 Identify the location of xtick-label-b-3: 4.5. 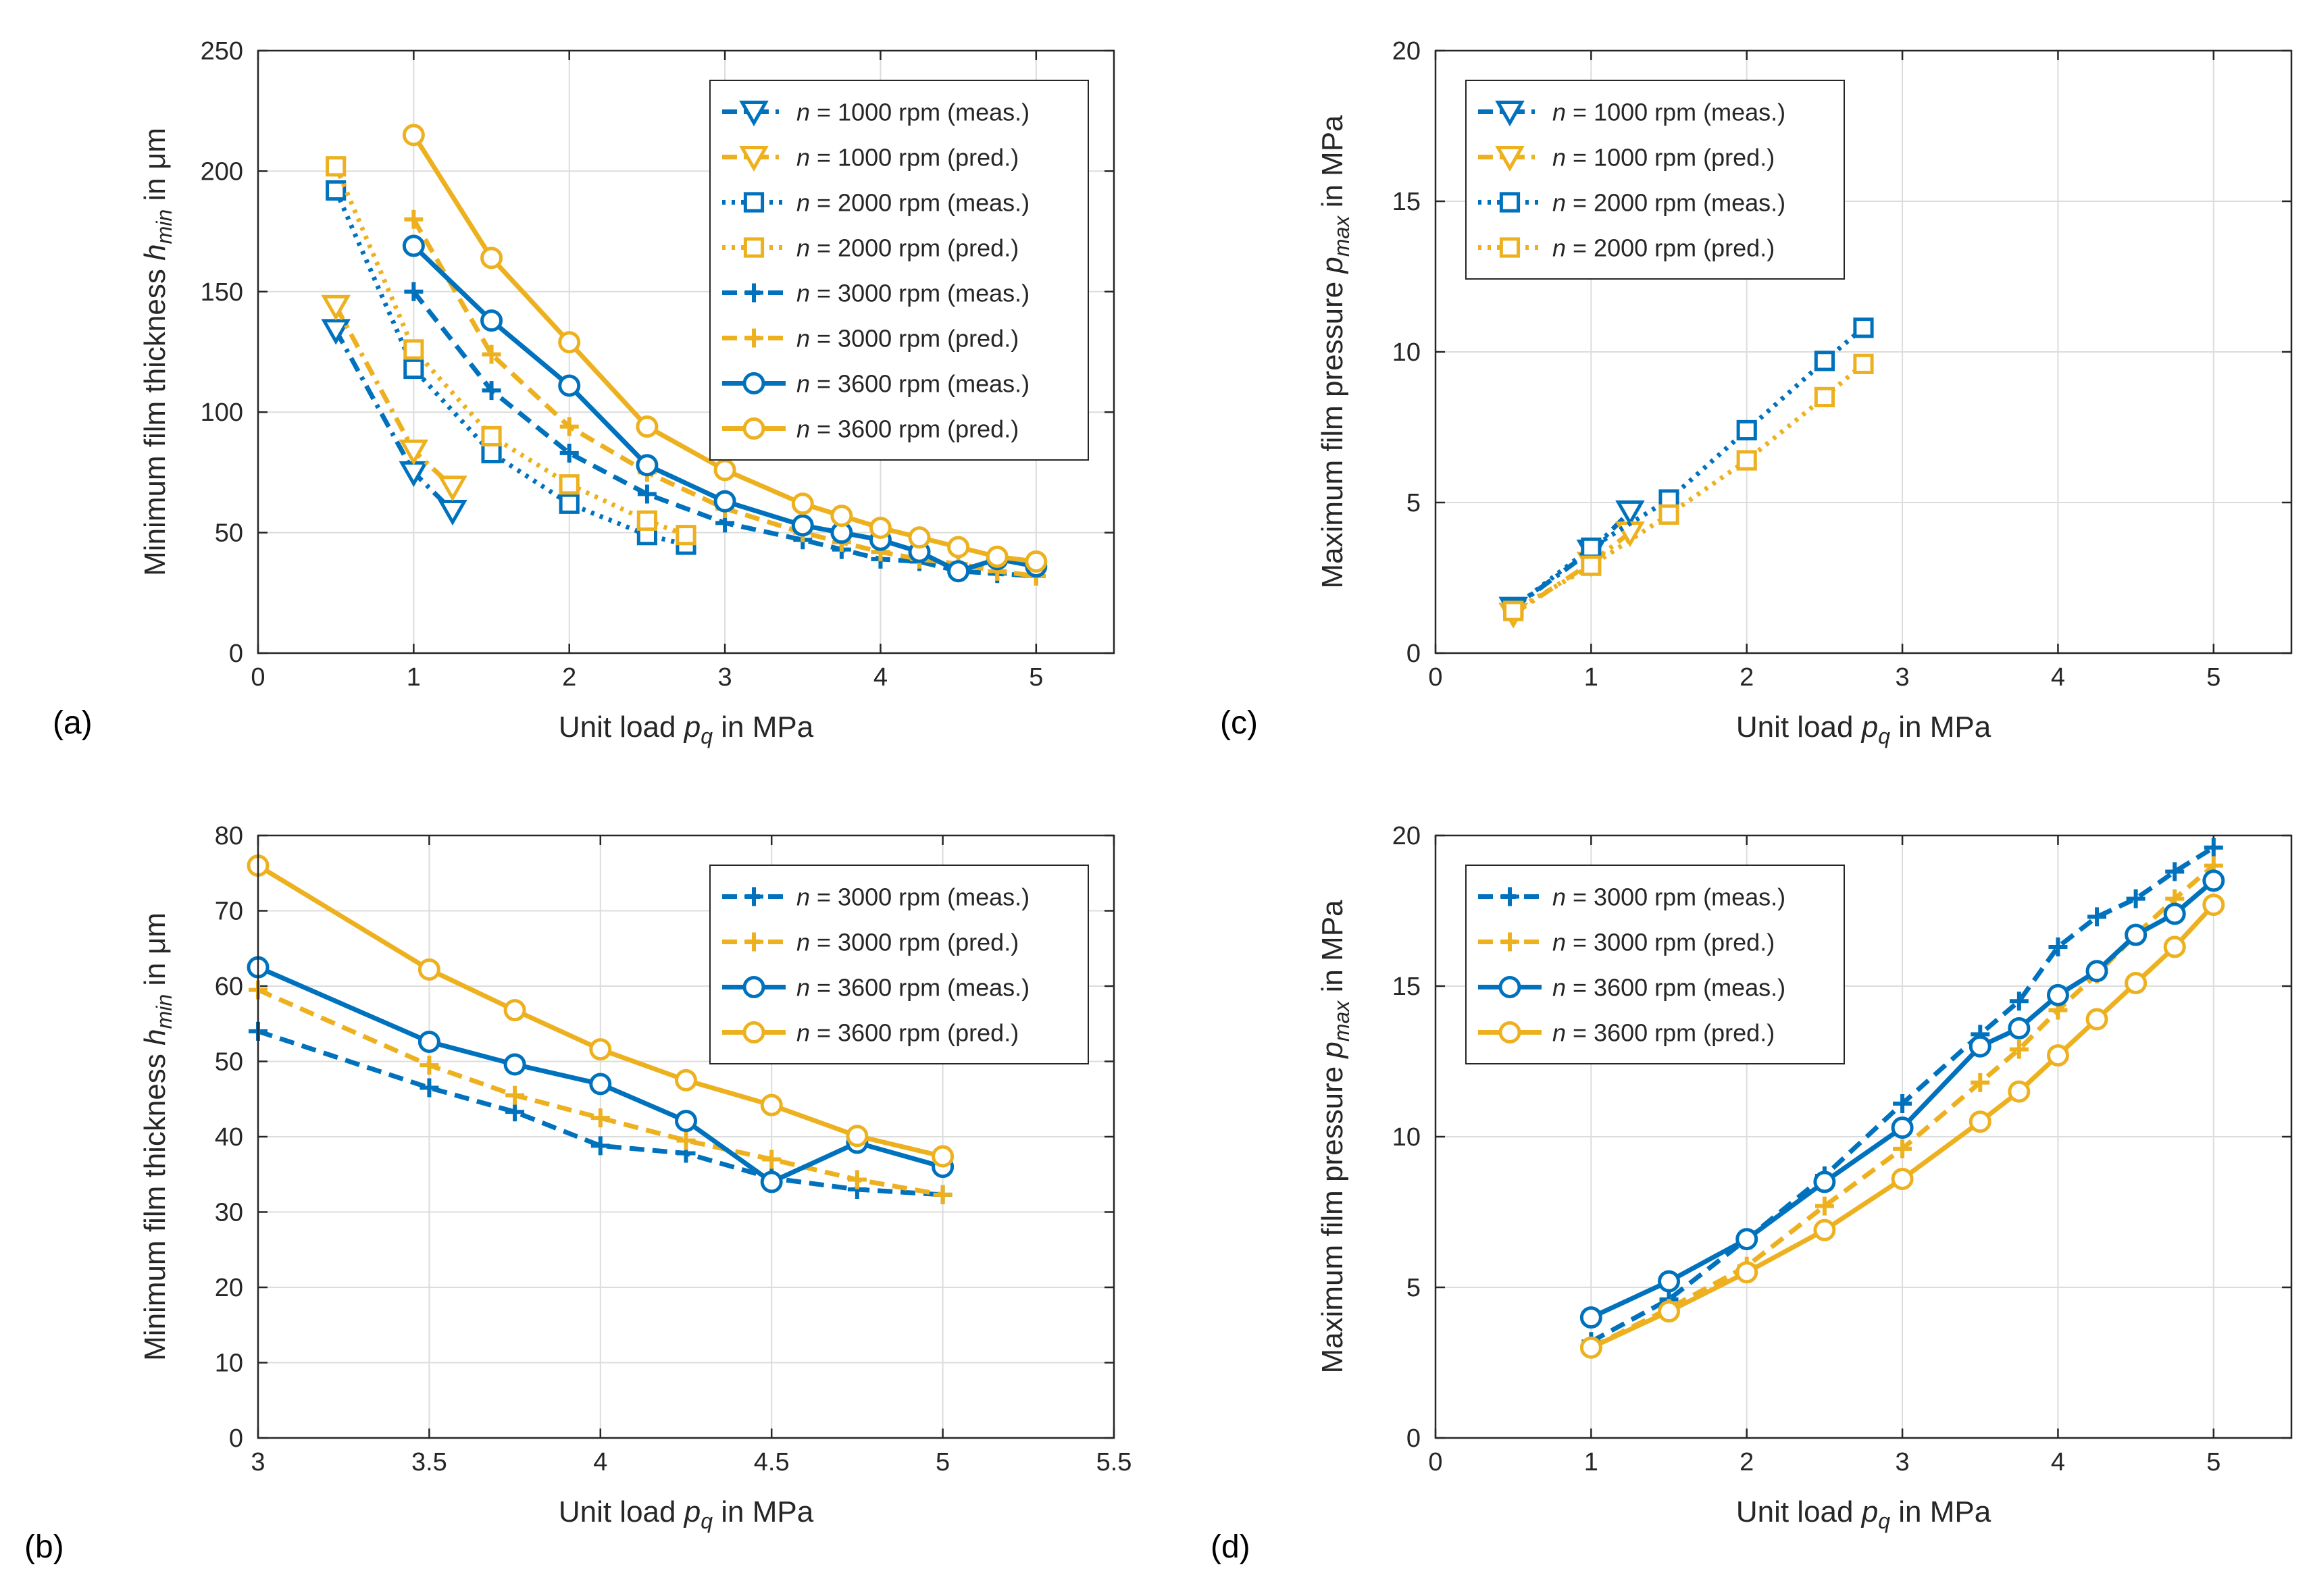
(772, 1462).